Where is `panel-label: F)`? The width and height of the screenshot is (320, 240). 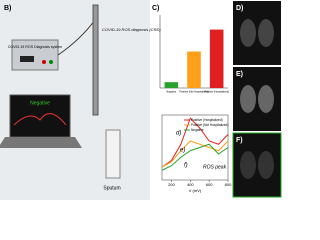 panel-label: F) is located at coordinates (239, 140).